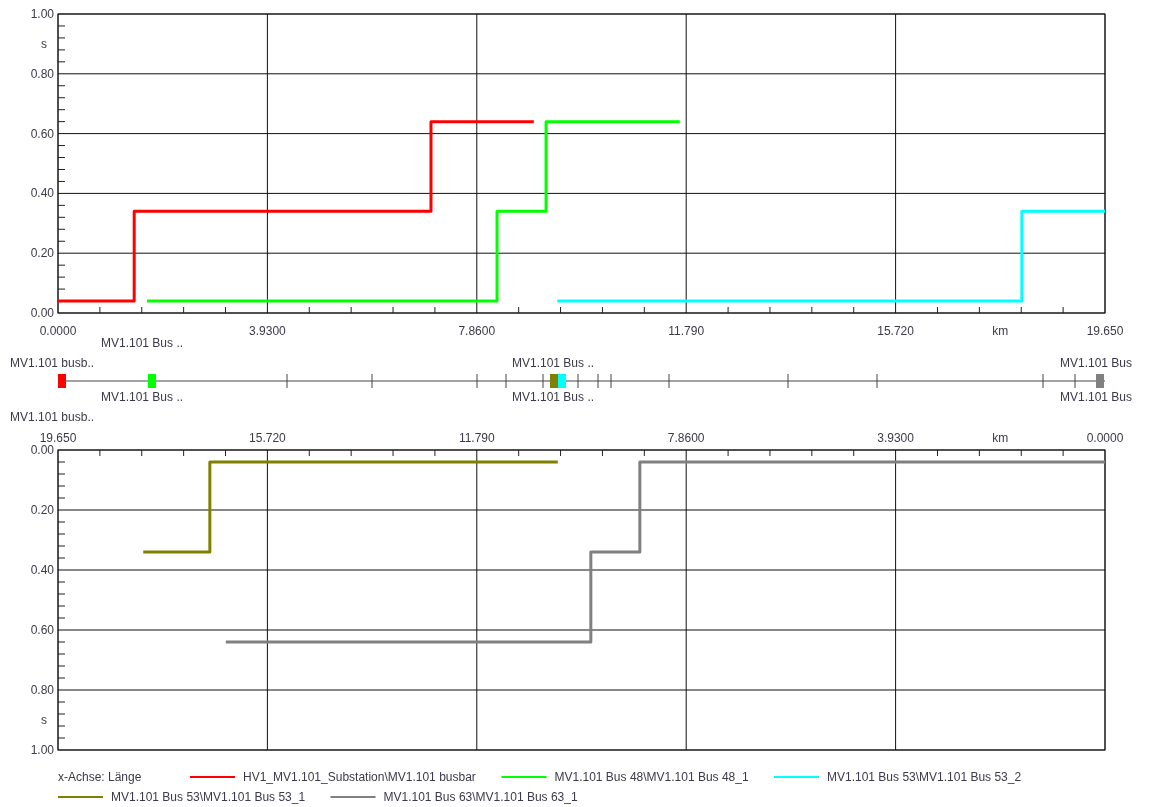 This screenshot has width=1154, height=807. Describe the element at coordinates (651, 777) in the screenshot. I see `legend-label: MV1.101 Bus 48\MV1.101 Bus 48_1` at that location.